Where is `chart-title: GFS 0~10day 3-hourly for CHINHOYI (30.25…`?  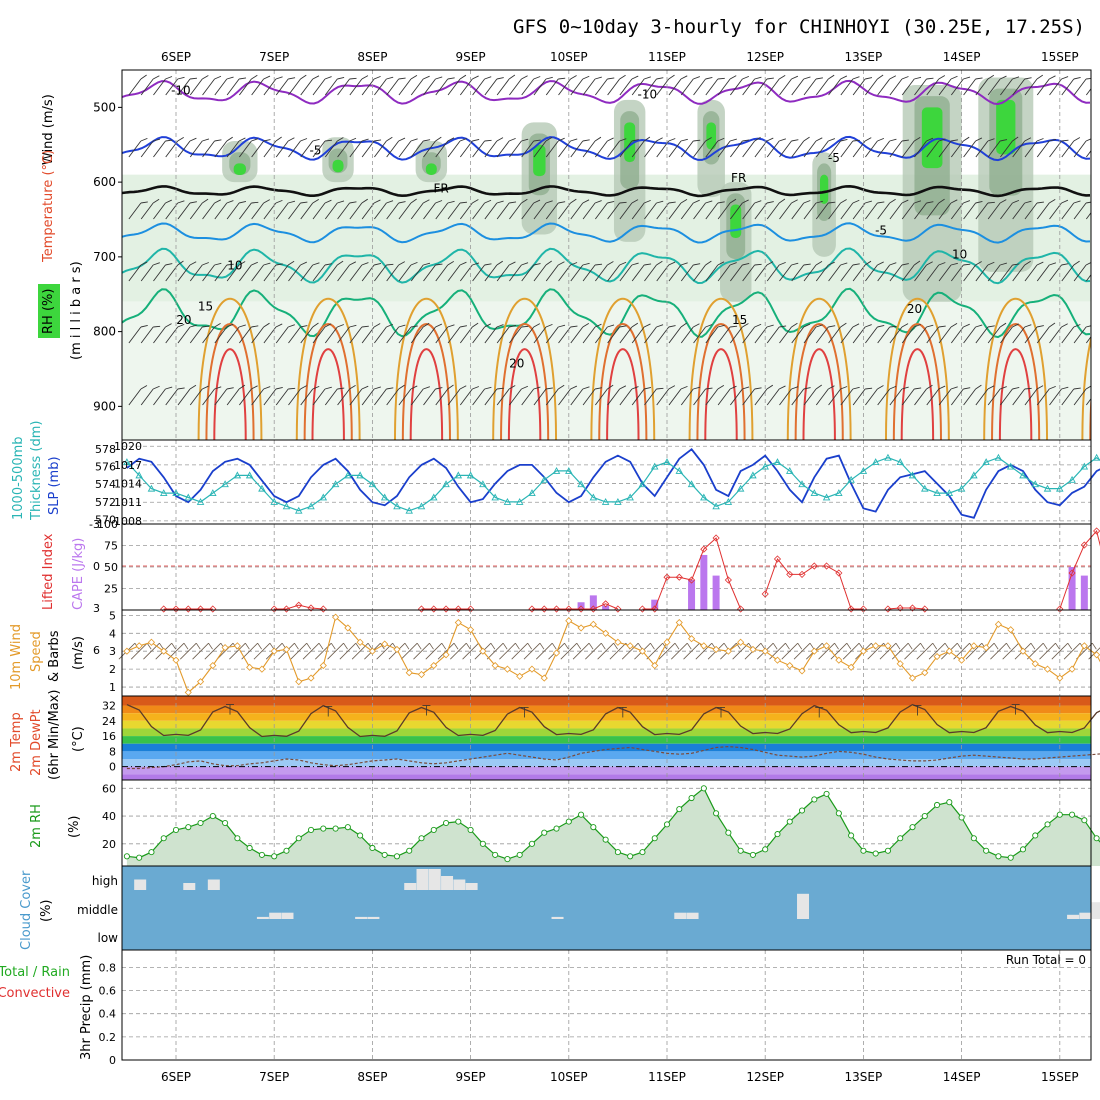
chart-title: GFS 0~10day 3-hourly for CHINHOYI (30.25… is located at coordinates (799, 27).